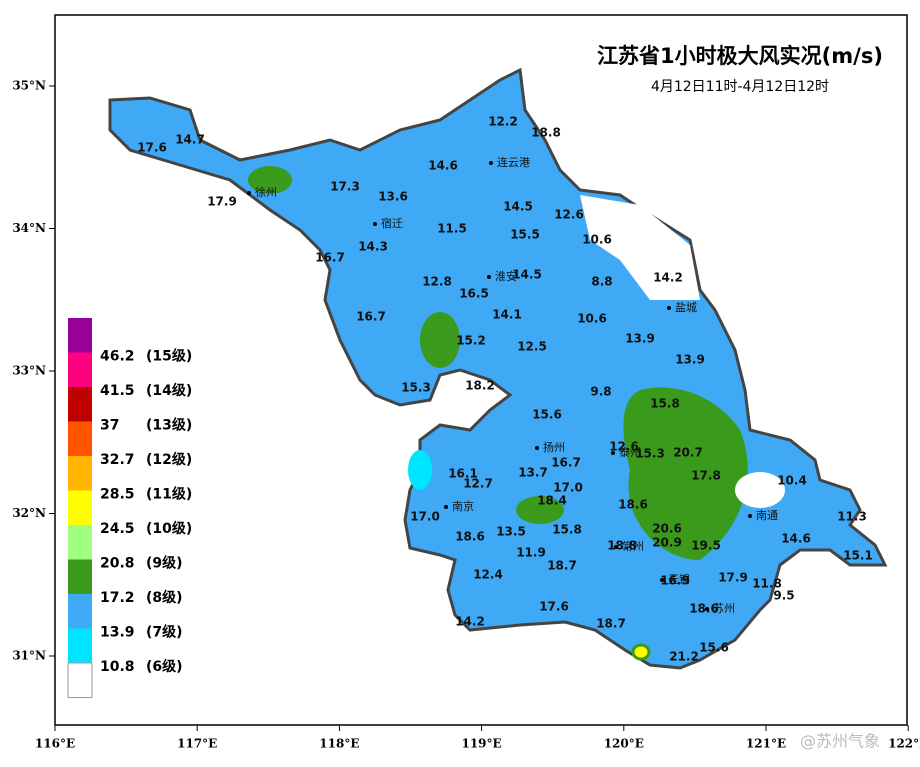 Image resolution: width=920 pixels, height=767 pixels. I want to click on y-tick-label: 34°N, so click(29, 228).